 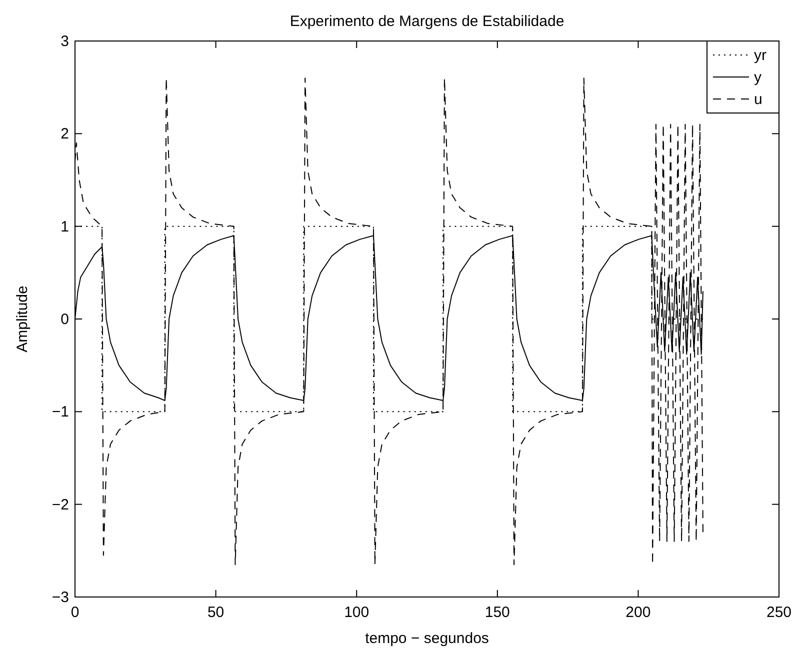 What do you see at coordinates (60, 597) in the screenshot?
I see `y-tick-label: −3` at bounding box center [60, 597].